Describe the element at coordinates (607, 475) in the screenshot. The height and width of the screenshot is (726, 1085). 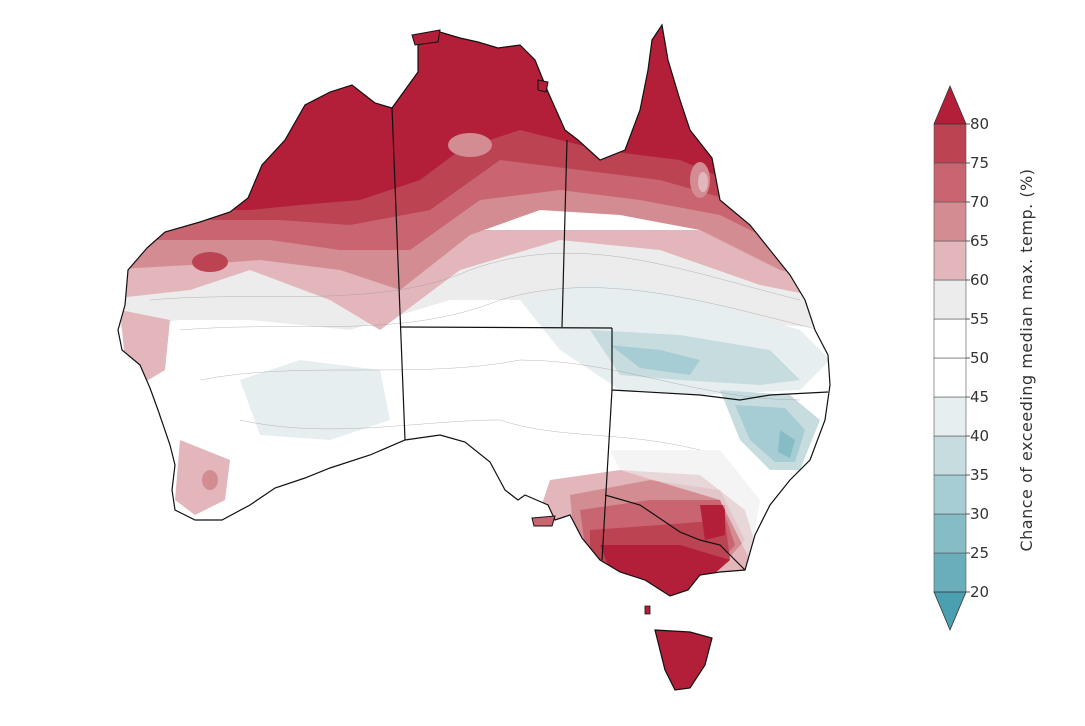
I see `sa-nsw-vic-border` at that location.